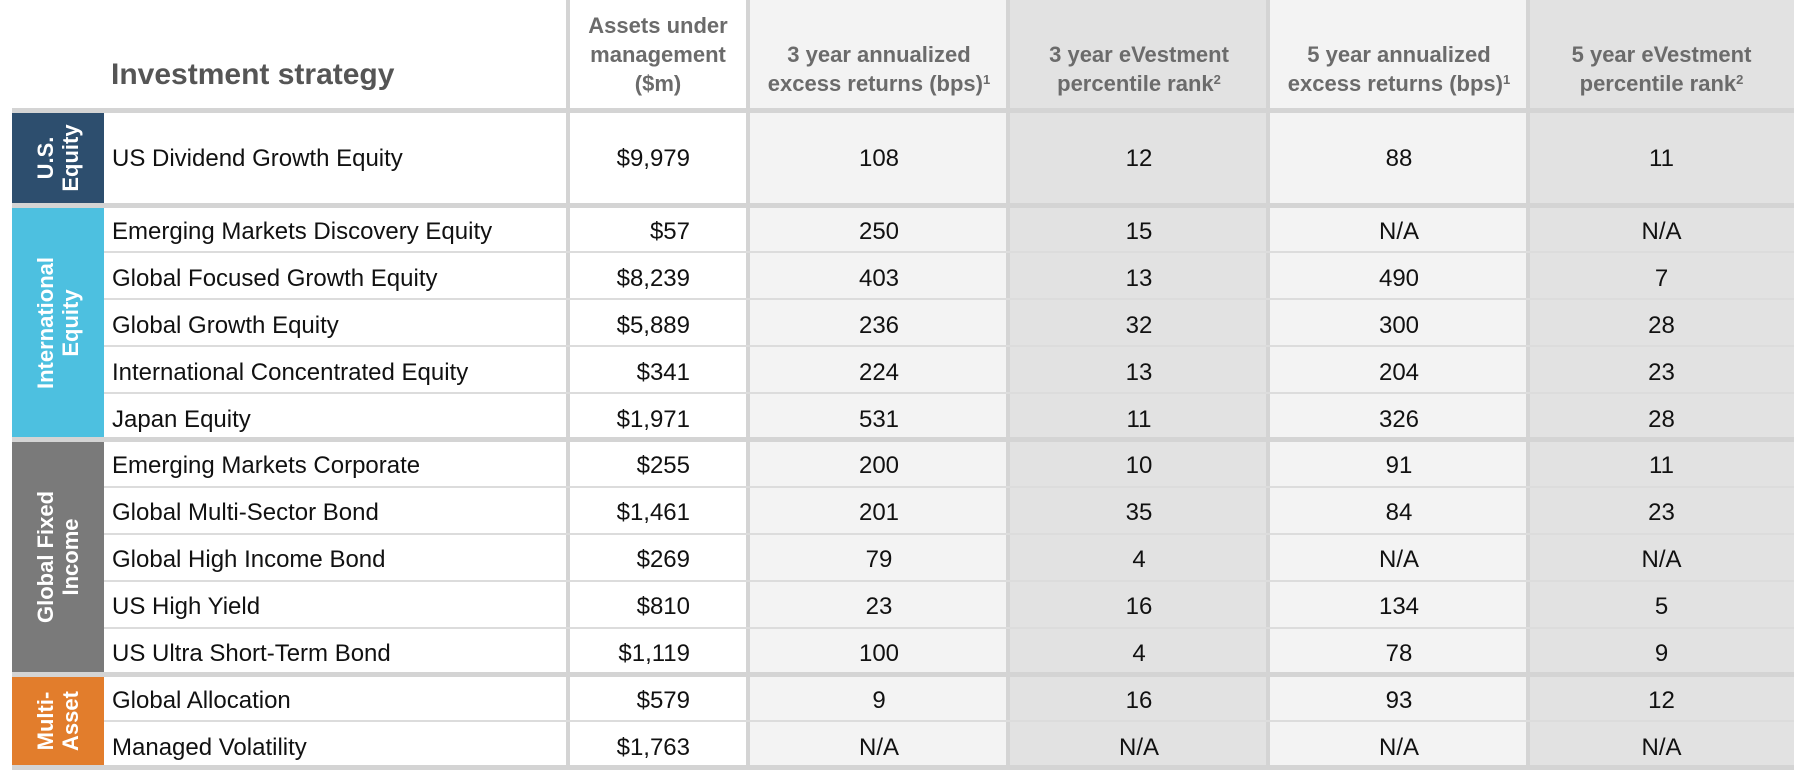 This screenshot has height=776, width=1794. Describe the element at coordinates (1139, 69) in the screenshot. I see `header-3yr-rank: 3 year eVestment percentile rank2` at that location.